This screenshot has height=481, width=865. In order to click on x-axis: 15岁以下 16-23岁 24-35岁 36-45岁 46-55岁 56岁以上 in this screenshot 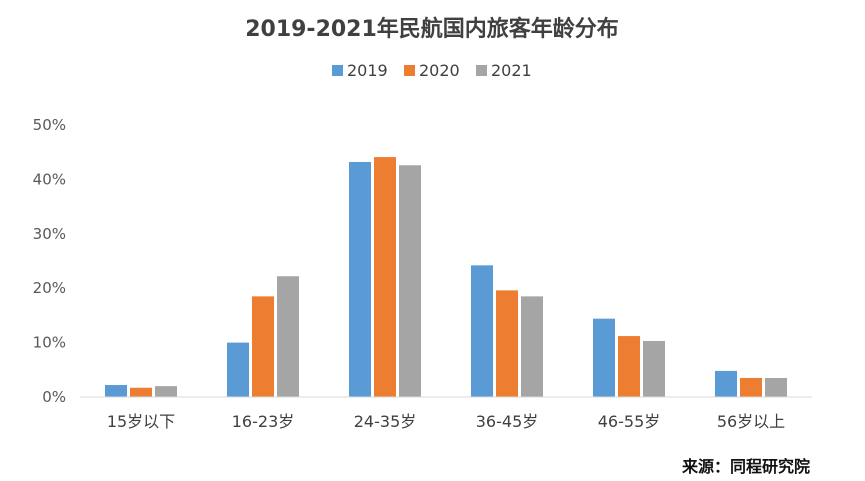, I will do `click(446, 413)`.